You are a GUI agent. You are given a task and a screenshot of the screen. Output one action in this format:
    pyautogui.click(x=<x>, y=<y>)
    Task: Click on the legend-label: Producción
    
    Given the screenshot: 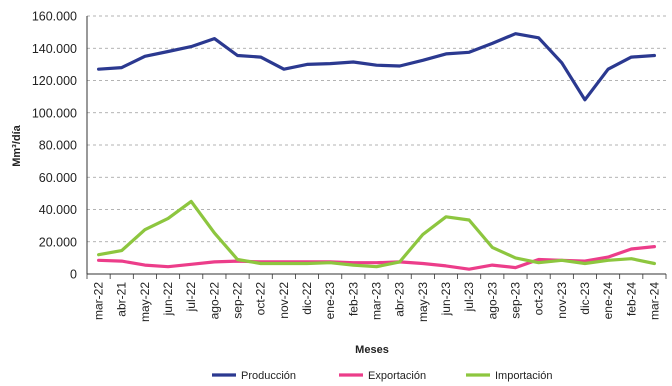 What is the action you would take?
    pyautogui.click(x=268, y=376)
    